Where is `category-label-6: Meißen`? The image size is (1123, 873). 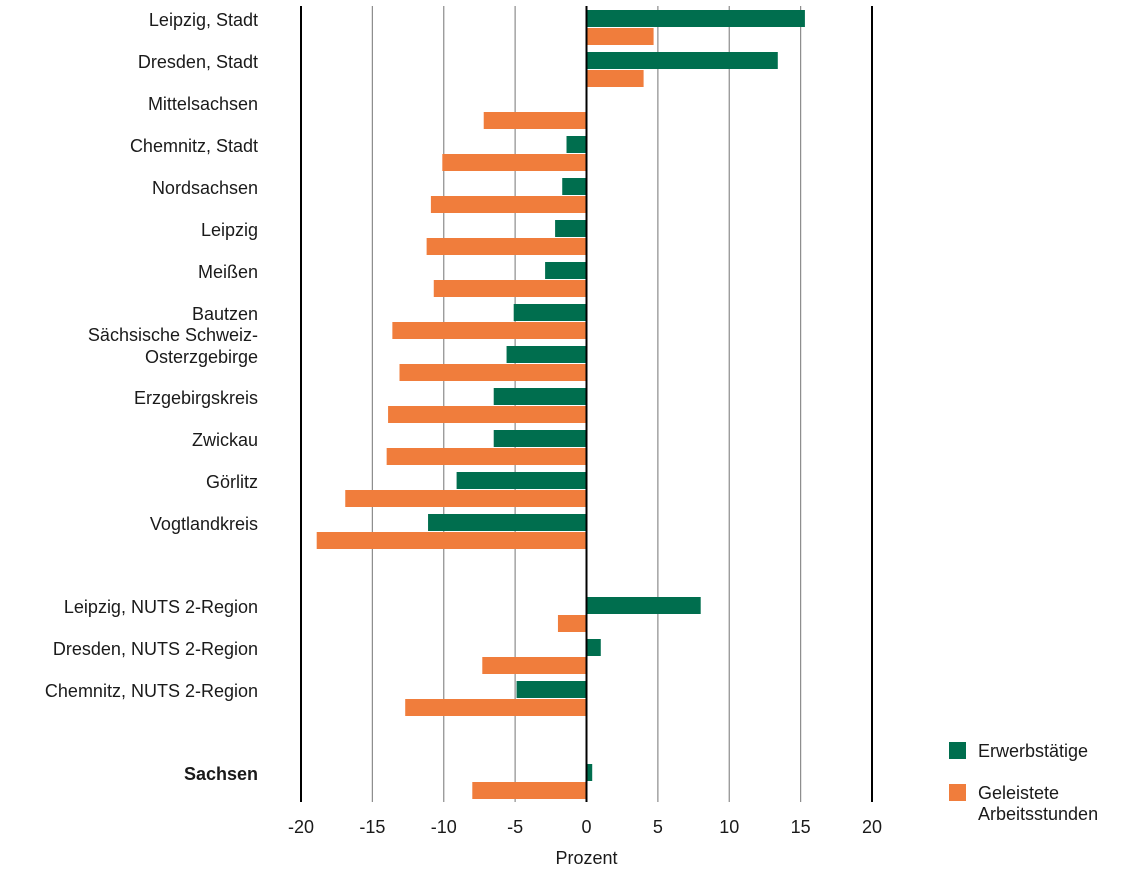 category-label-6: Meißen is located at coordinates (228, 272).